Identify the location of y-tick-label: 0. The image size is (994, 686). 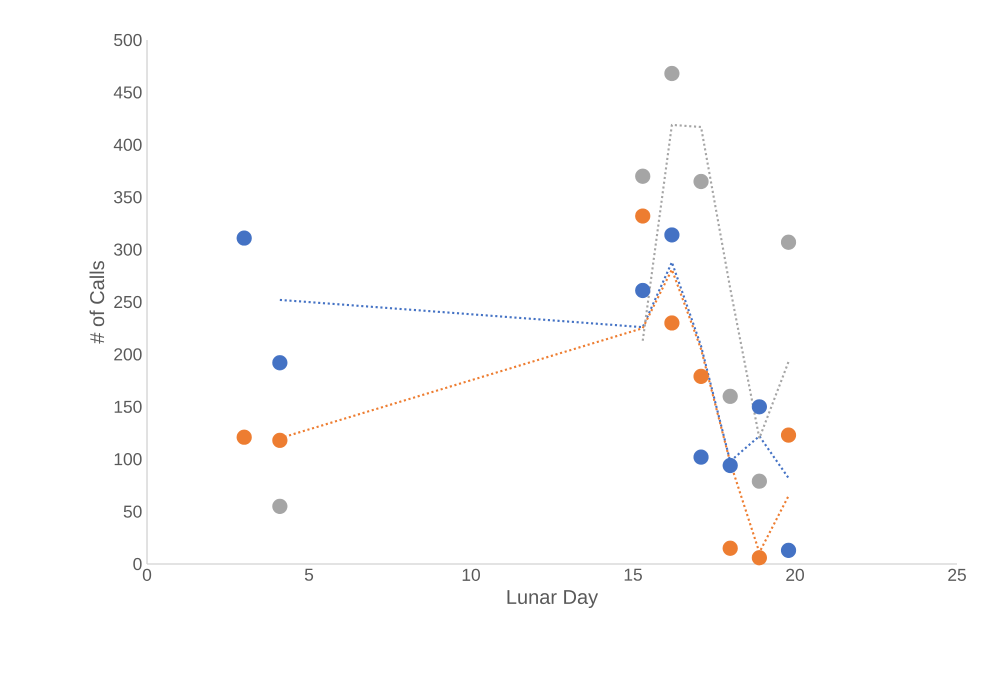
(137, 564).